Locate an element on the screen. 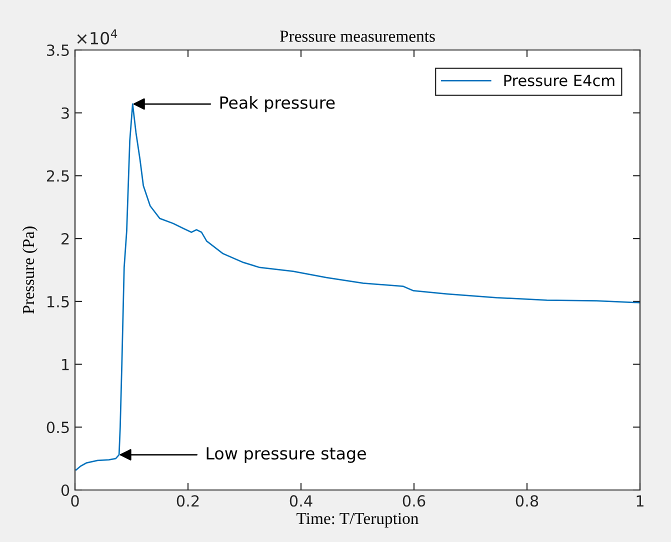 The image size is (671, 542). x-tick-label: 1 is located at coordinates (640, 500).